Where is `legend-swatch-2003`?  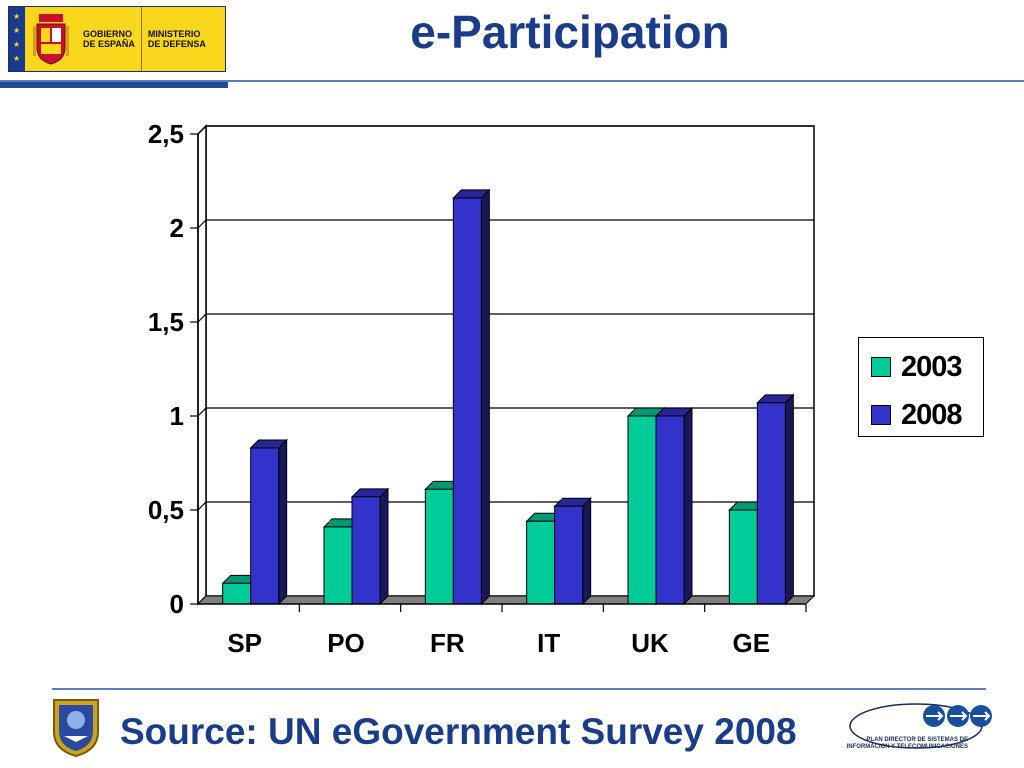 legend-swatch-2003 is located at coordinates (881, 367).